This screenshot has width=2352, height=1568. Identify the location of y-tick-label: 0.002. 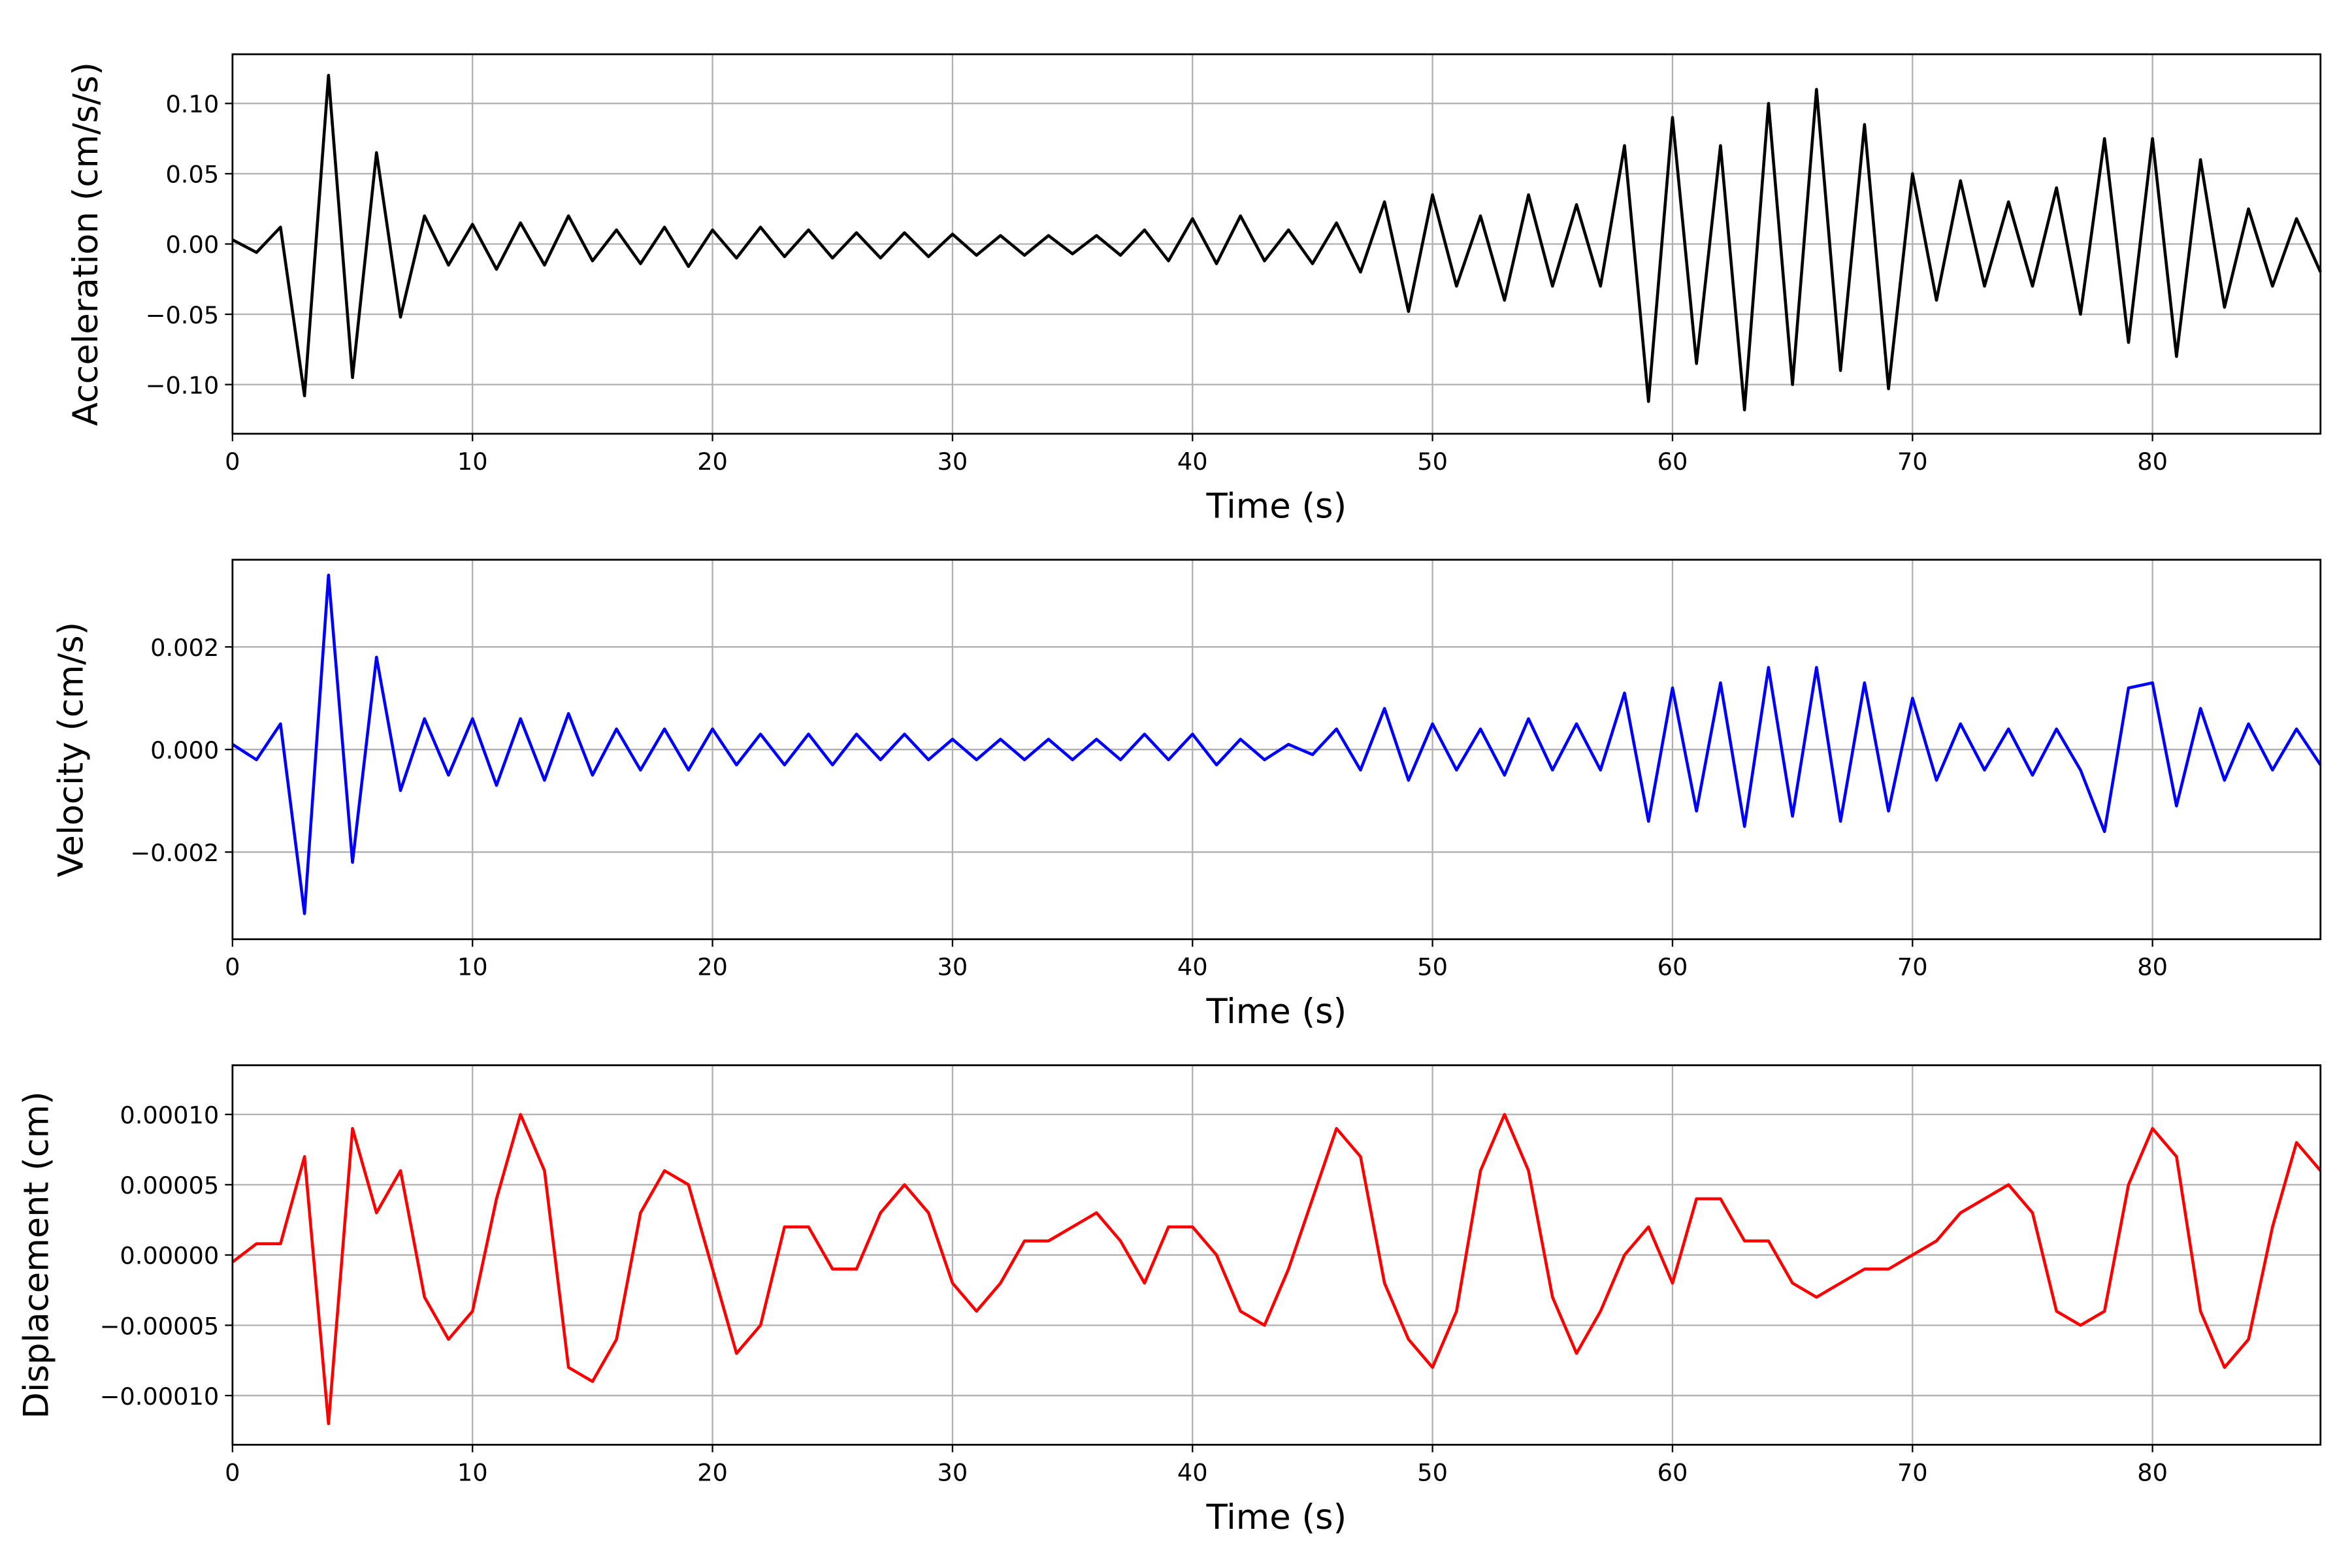
(184, 648).